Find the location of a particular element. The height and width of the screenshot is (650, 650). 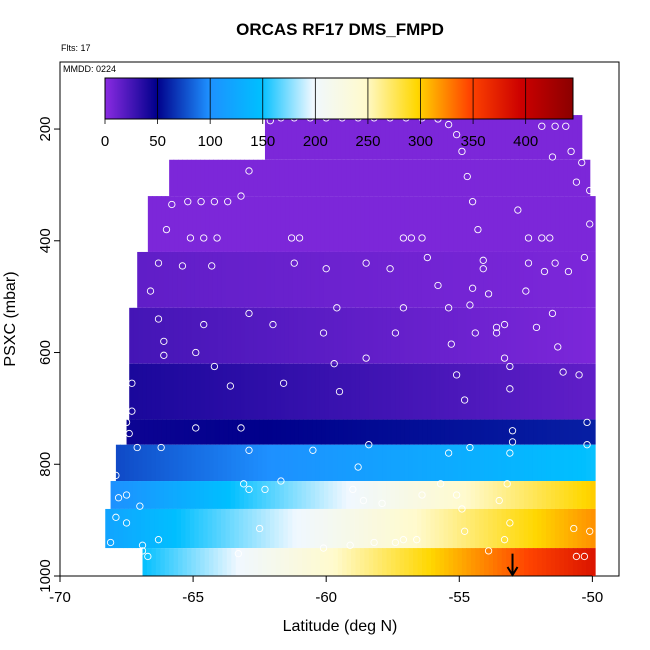

y-tick-label: 800 is located at coordinates (45, 464).